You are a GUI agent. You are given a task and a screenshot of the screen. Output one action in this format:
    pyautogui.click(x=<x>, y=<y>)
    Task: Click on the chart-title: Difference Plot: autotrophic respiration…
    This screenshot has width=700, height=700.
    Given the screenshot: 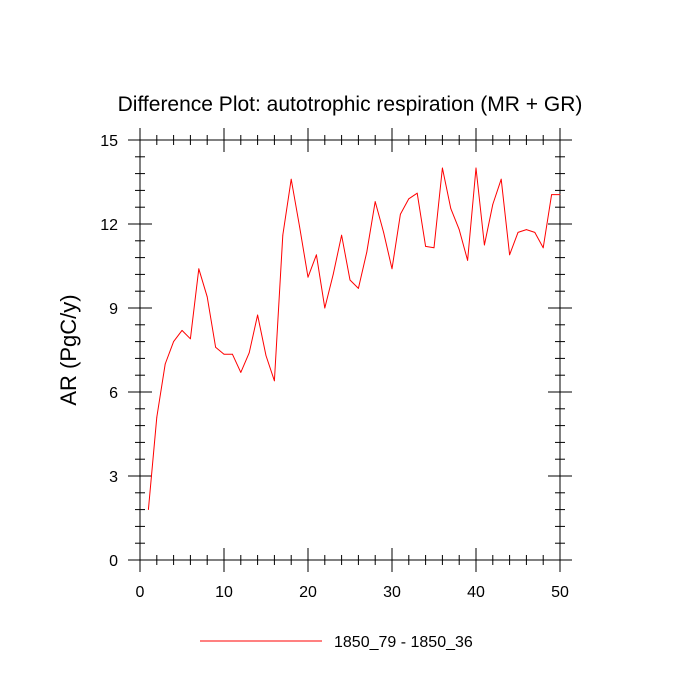 What is the action you would take?
    pyautogui.click(x=350, y=104)
    